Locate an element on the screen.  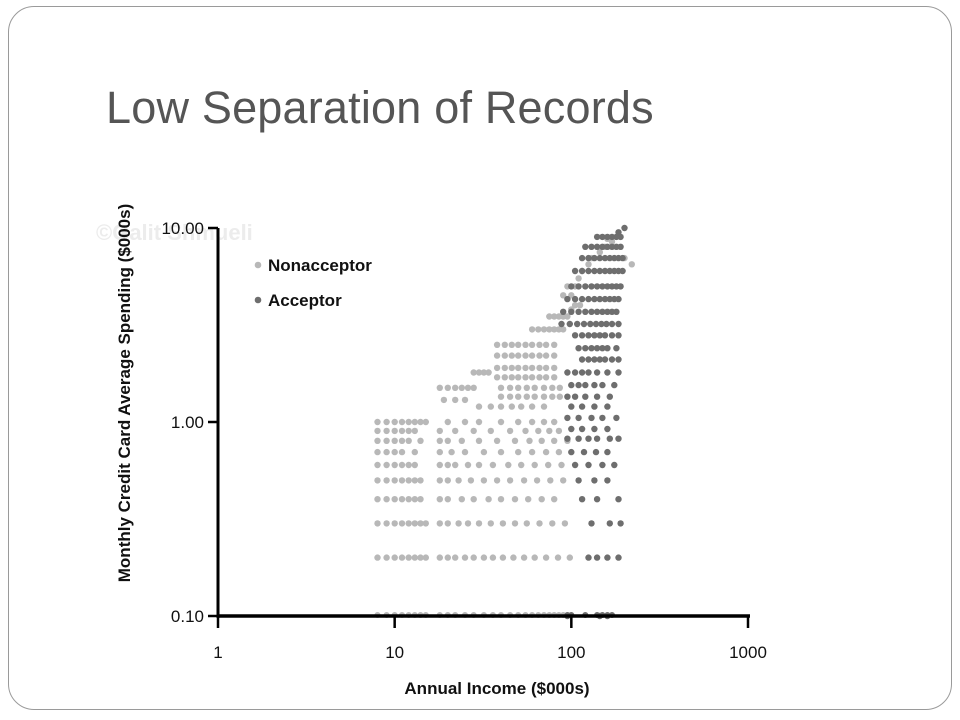
legend-marker-nonacceptor is located at coordinates (258, 265).